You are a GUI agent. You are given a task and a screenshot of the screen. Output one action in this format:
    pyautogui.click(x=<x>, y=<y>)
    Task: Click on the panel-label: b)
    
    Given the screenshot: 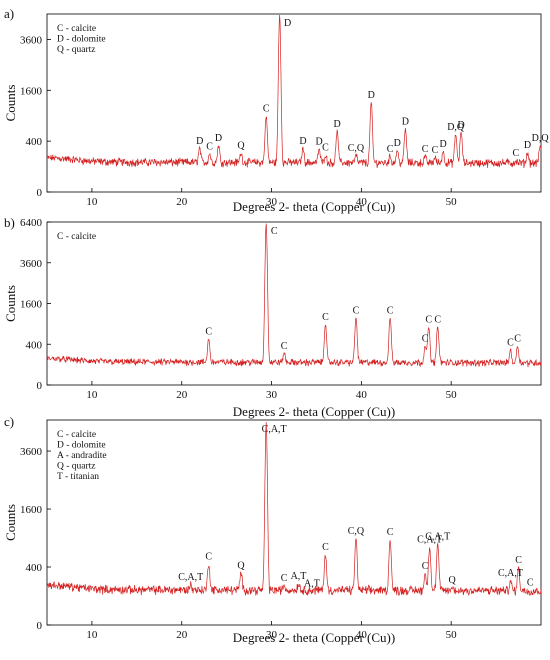 What is the action you would take?
    pyautogui.click(x=9, y=222)
    